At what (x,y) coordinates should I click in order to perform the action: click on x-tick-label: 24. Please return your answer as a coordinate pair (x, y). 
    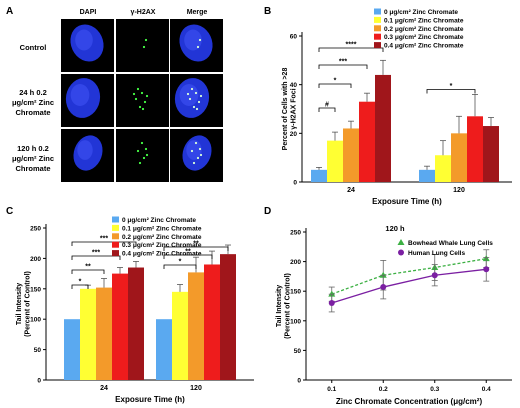
    Looking at the image, I should click on (351, 190).